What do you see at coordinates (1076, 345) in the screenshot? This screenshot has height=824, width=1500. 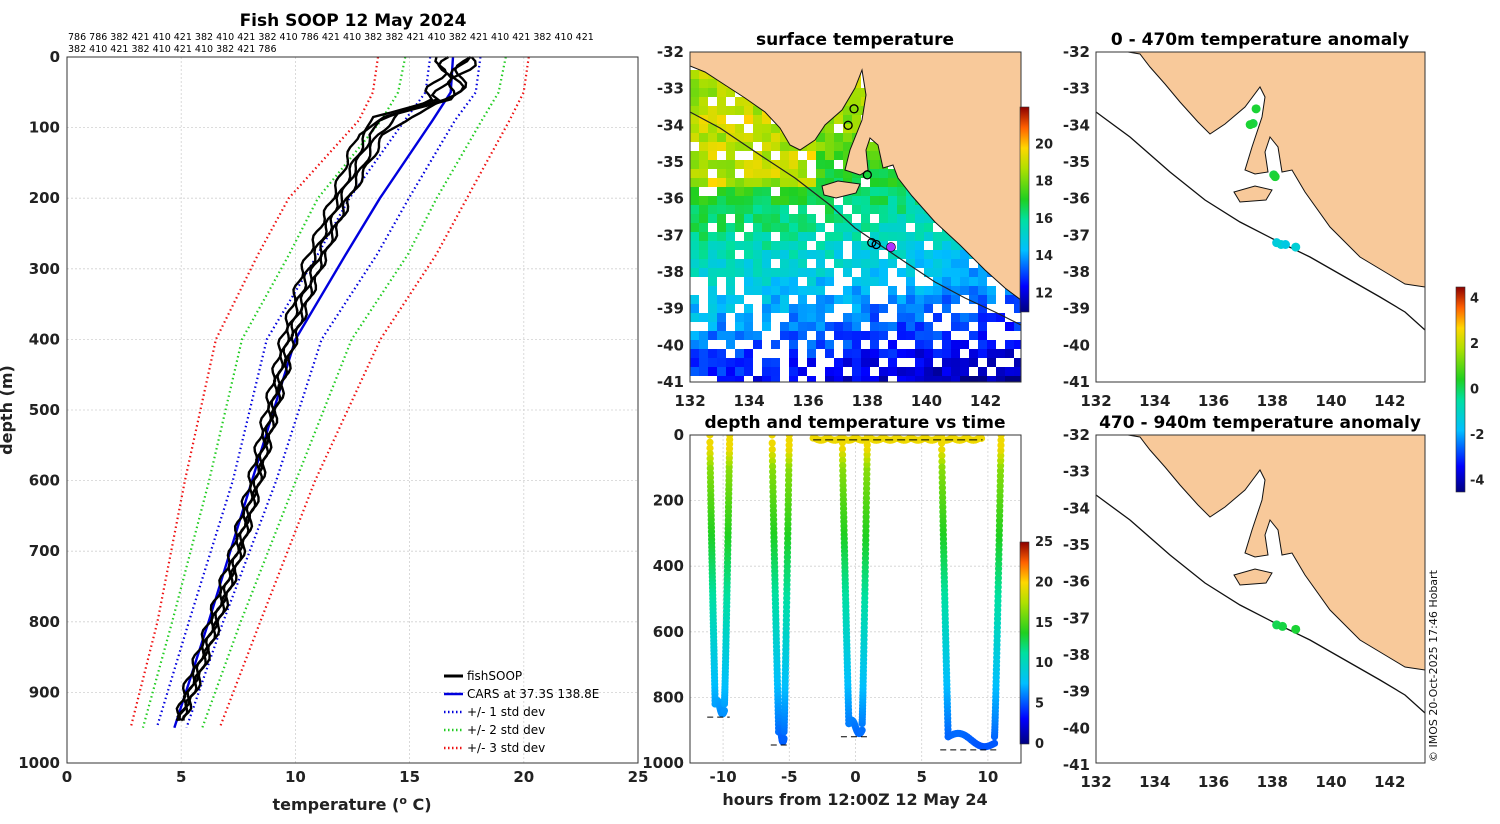 I see `anomaly-y-tick-label: -40` at bounding box center [1076, 345].